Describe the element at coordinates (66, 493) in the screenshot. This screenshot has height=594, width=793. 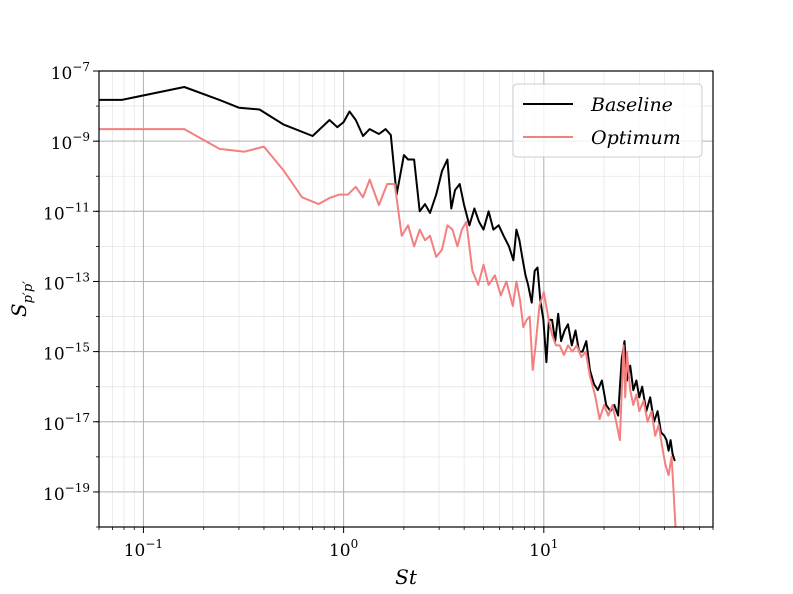
I see `y-tick-label: 10⁻¹⁹` at that location.